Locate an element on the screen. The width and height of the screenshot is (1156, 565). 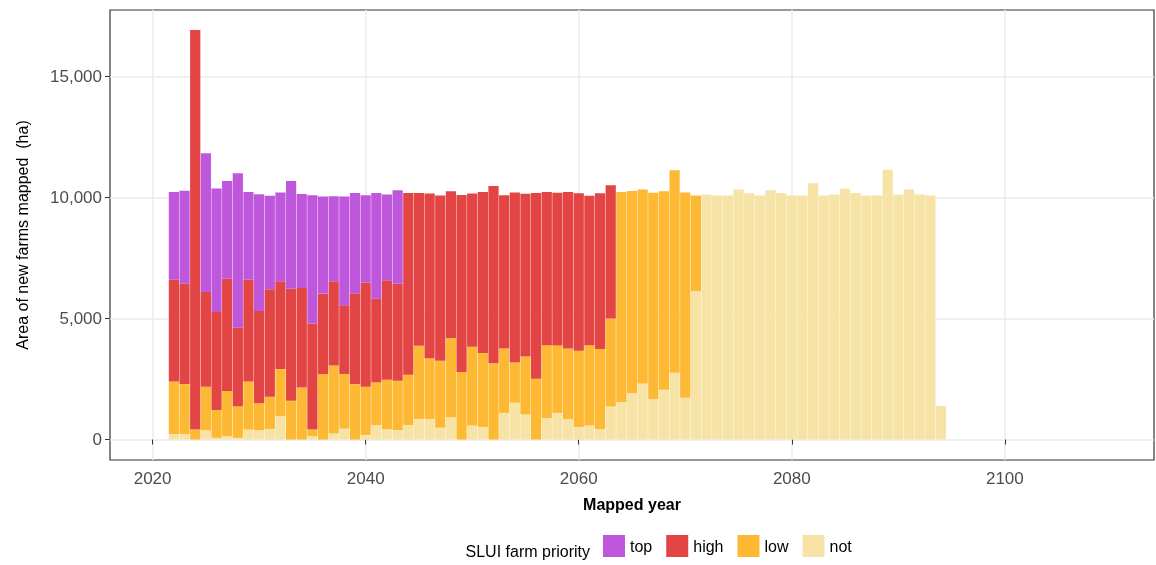
x-axis-title: Mapped year is located at coordinates (632, 504).